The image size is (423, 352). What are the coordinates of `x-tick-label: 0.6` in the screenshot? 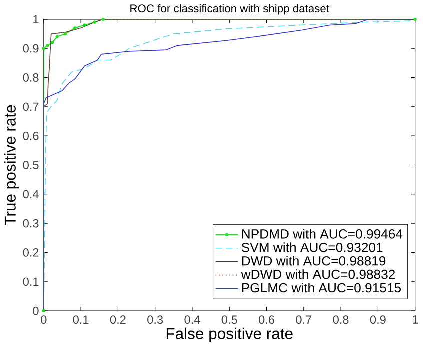 It's located at (266, 319).